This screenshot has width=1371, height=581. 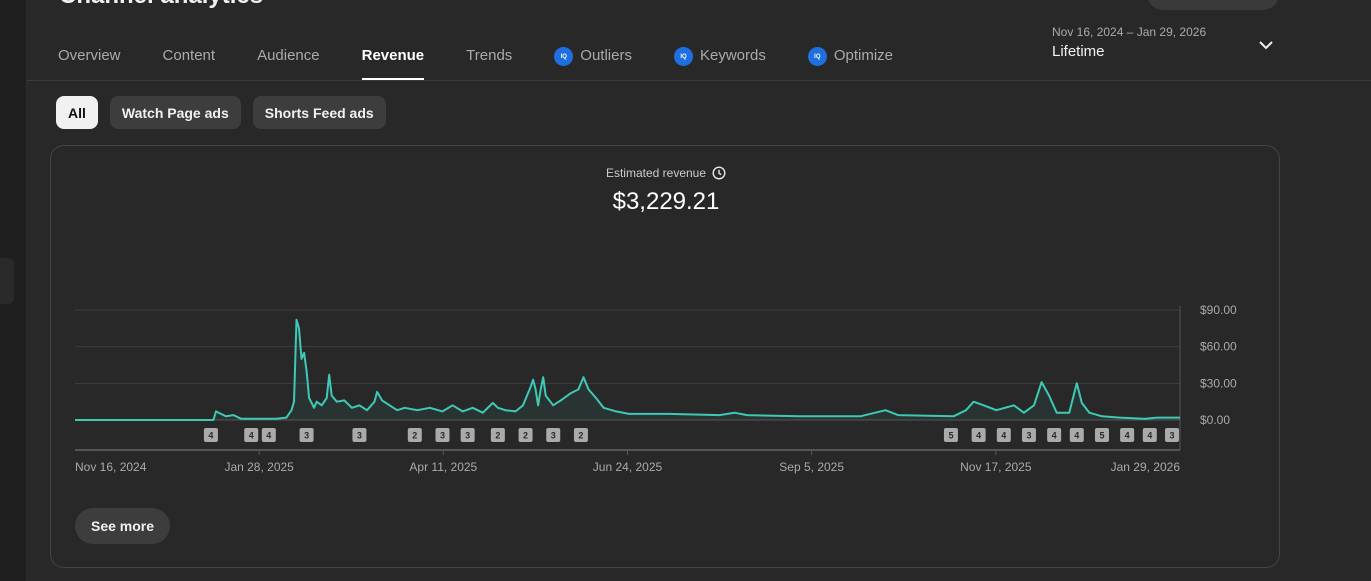 What do you see at coordinates (123, 526) in the screenshot?
I see `see-more-button: See more` at bounding box center [123, 526].